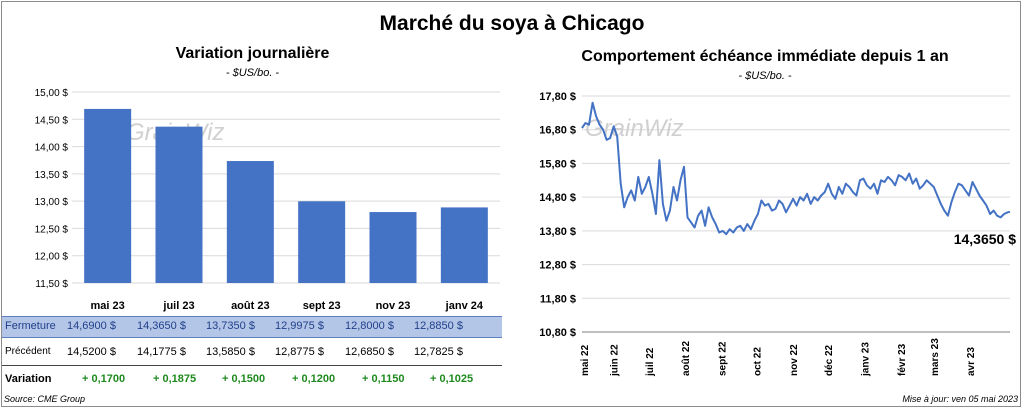 The image size is (1024, 410). Describe the element at coordinates (45, 399) in the screenshot. I see `source-note: Source: CME Group` at that location.